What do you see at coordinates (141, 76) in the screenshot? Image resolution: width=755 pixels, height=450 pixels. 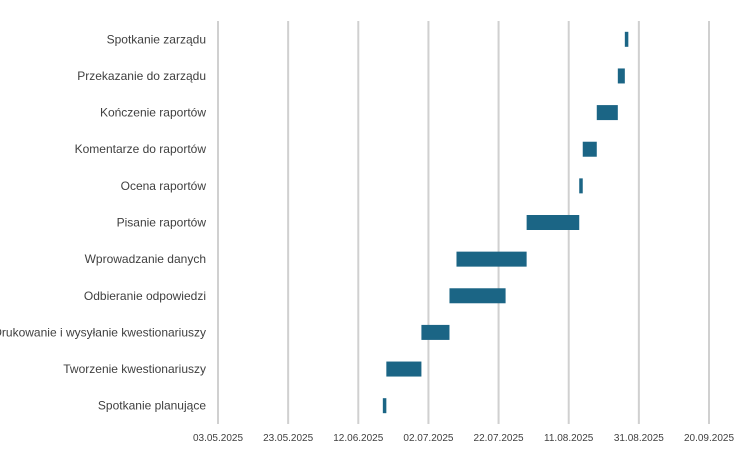 I see `task-label: Przekazanie do zarządu` at bounding box center [141, 76].